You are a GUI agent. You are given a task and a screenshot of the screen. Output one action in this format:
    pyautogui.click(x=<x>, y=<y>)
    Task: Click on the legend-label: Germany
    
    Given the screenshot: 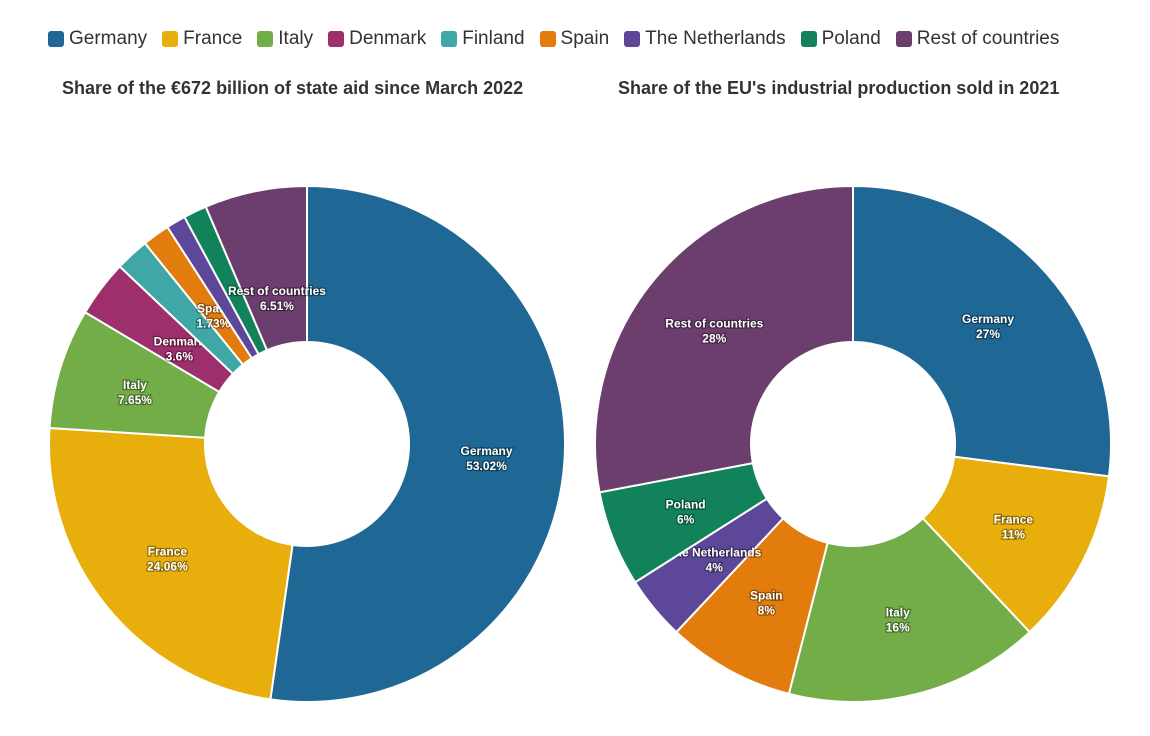 What is the action you would take?
    pyautogui.click(x=108, y=38)
    